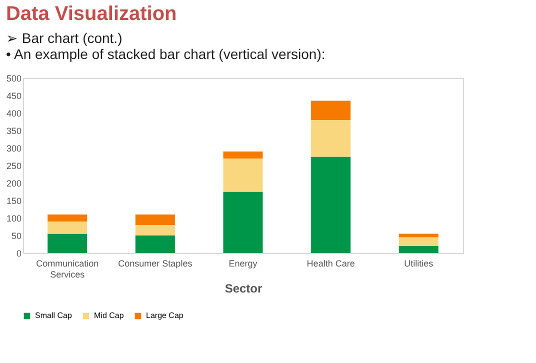 This screenshot has width=536, height=363. Describe the element at coordinates (14, 201) in the screenshot. I see `y-tick-label: 150` at that location.